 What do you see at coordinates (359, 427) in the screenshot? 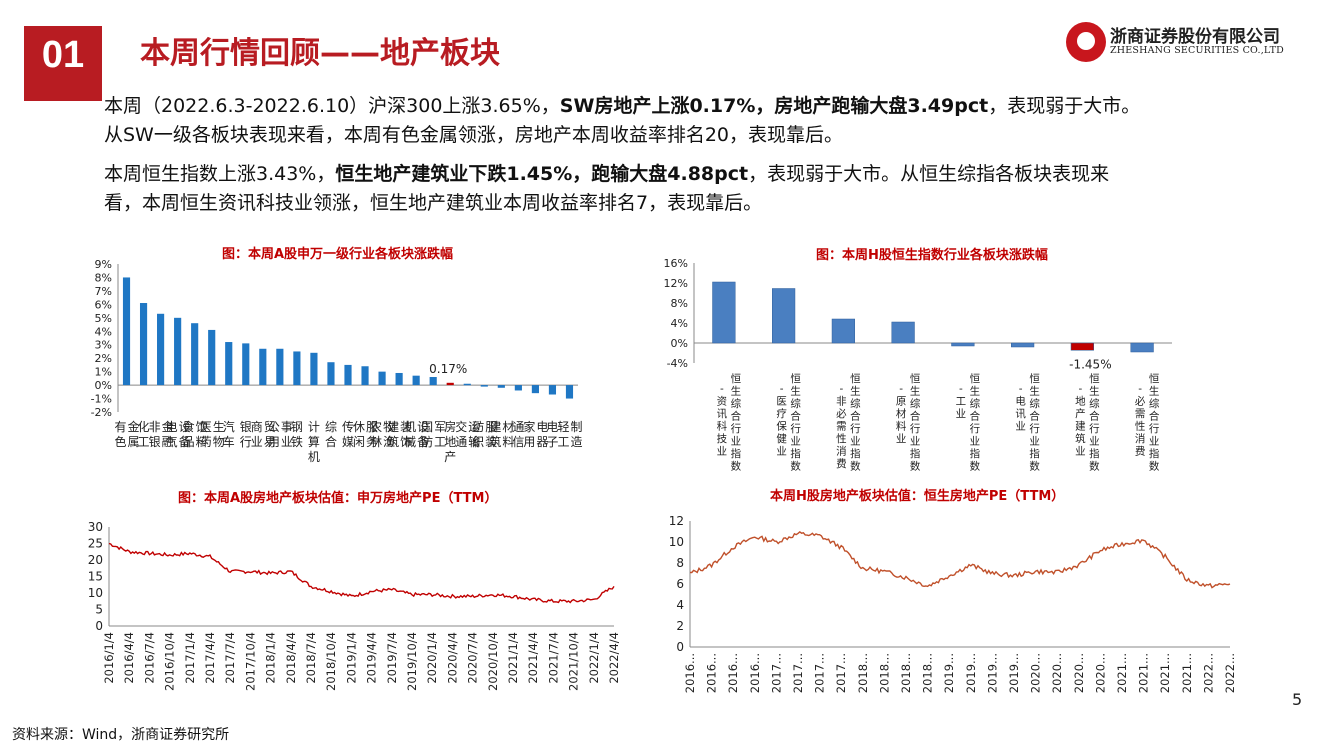
I see `chart1-x-label-char: 休` at bounding box center [359, 427].